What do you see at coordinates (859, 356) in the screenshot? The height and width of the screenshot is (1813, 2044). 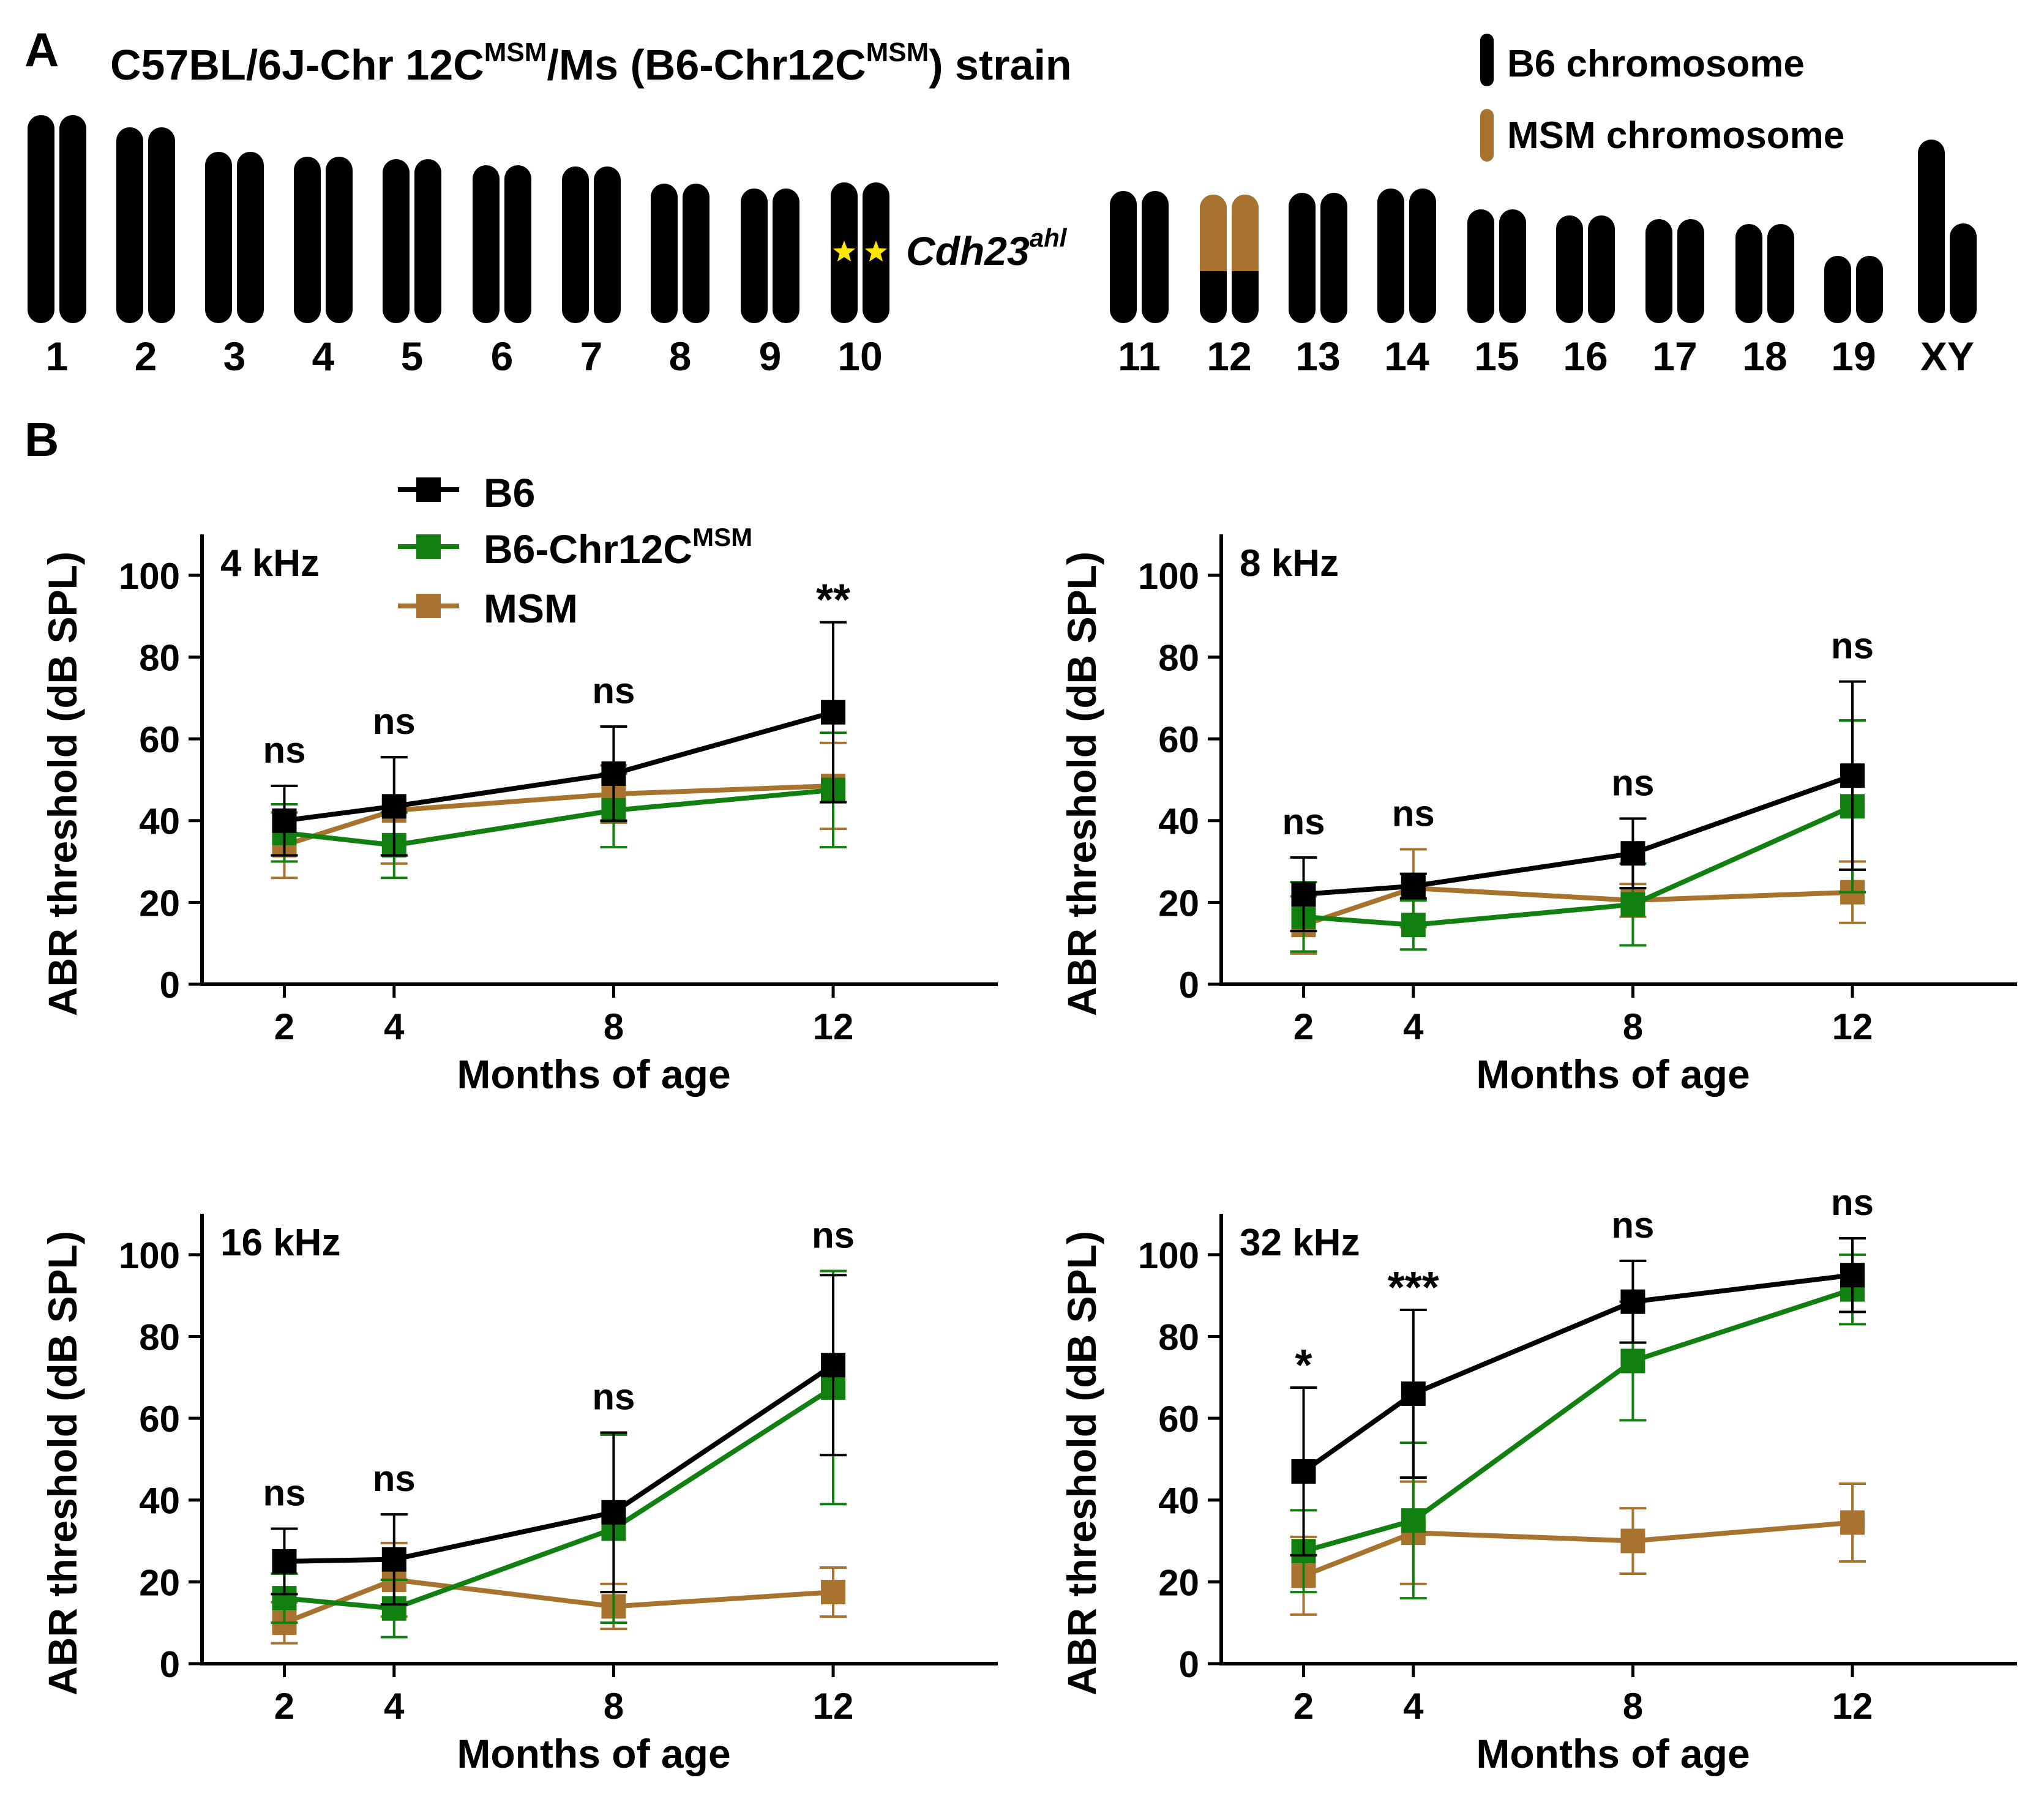 I see `chromosome-label-10: 10` at bounding box center [859, 356].